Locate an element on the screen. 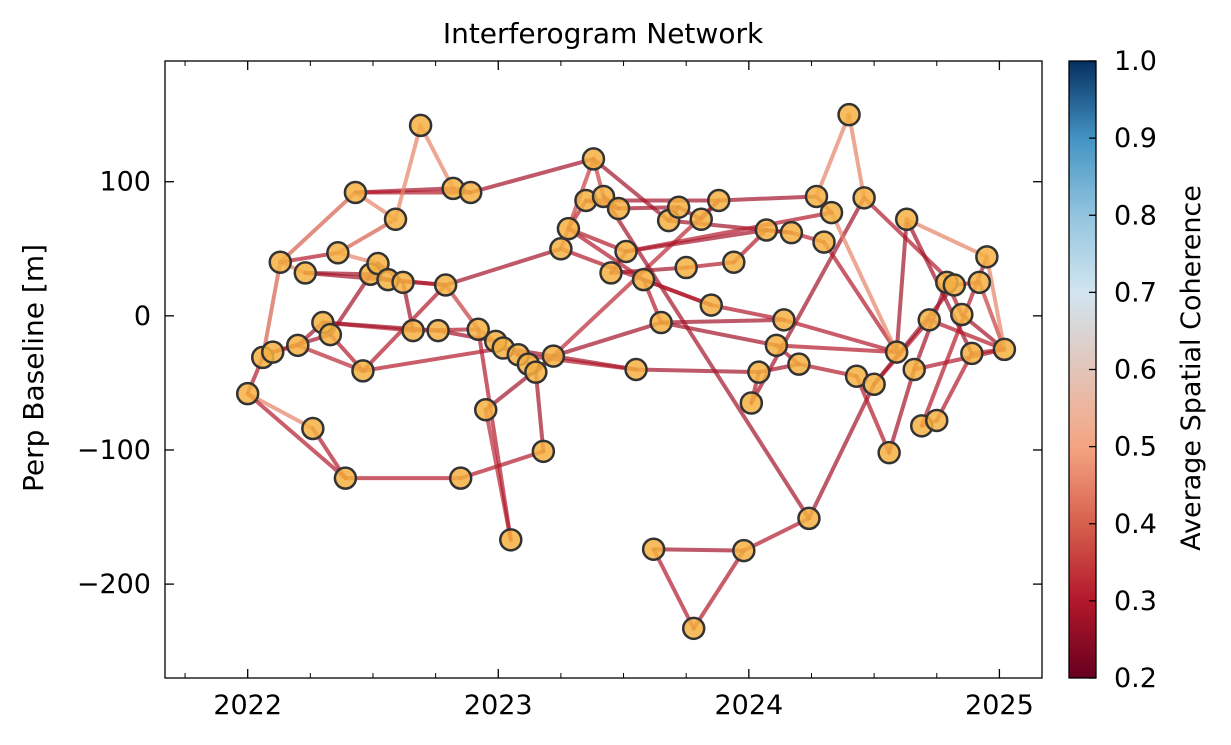  x-tick-label: 2024 is located at coordinates (748, 705).